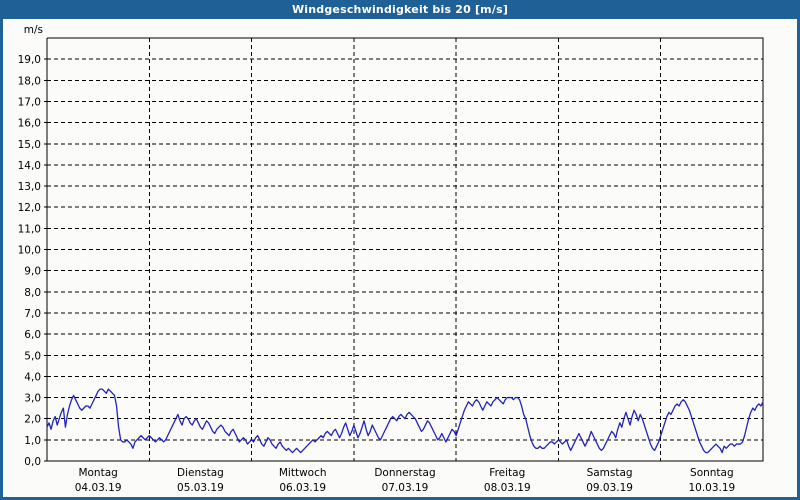 The width and height of the screenshot is (800, 500). What do you see at coordinates (404, 473) in the screenshot?
I see `x-axis-day-name: Donnerstag` at bounding box center [404, 473].